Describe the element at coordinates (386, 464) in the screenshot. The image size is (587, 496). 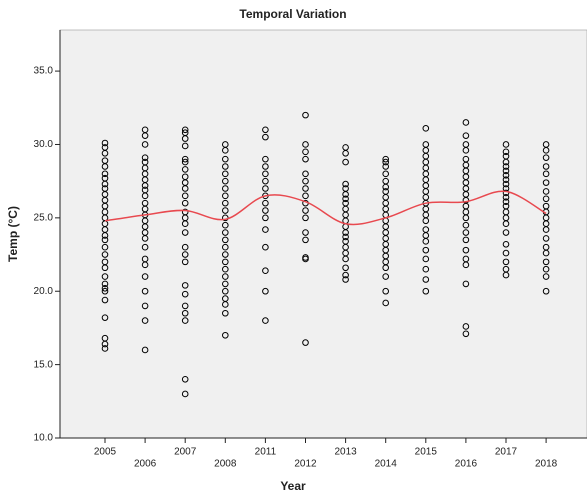
I see `x-tick-label: 2014` at that location.